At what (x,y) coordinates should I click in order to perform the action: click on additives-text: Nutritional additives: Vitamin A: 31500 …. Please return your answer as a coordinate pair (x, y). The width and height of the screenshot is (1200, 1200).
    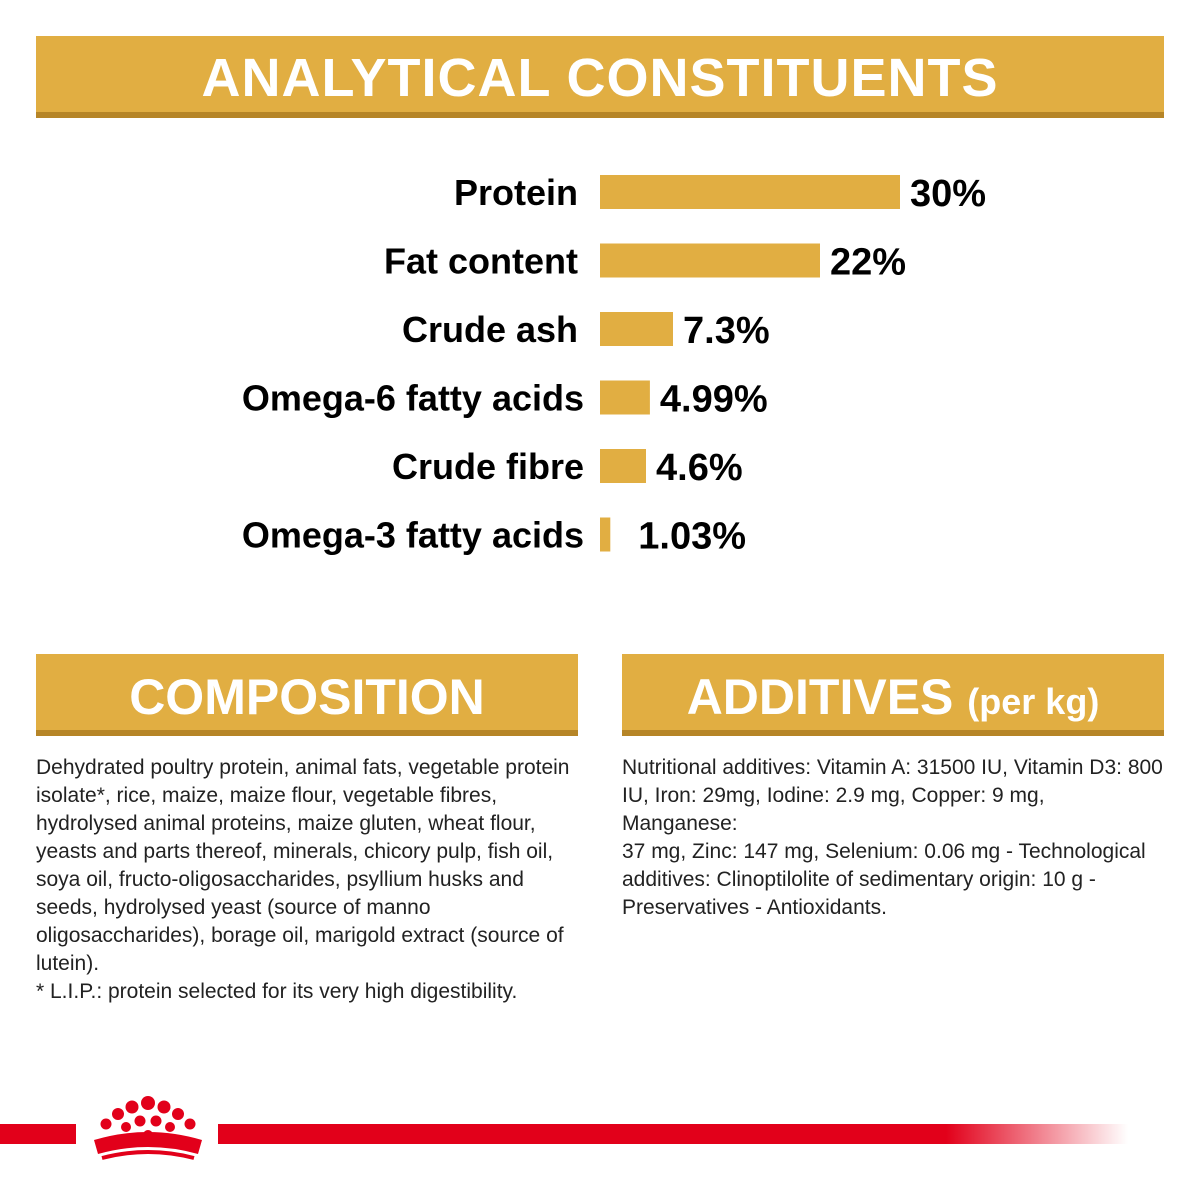
    Looking at the image, I should click on (892, 837).